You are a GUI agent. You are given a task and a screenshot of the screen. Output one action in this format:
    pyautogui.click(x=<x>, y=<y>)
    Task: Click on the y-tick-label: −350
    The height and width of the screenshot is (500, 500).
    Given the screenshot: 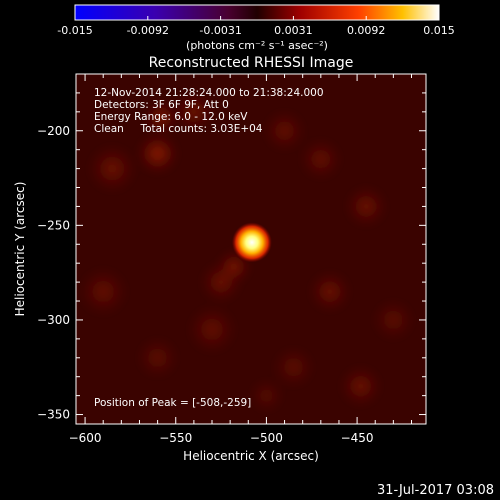 What is the action you would take?
    pyautogui.click(x=53, y=415)
    